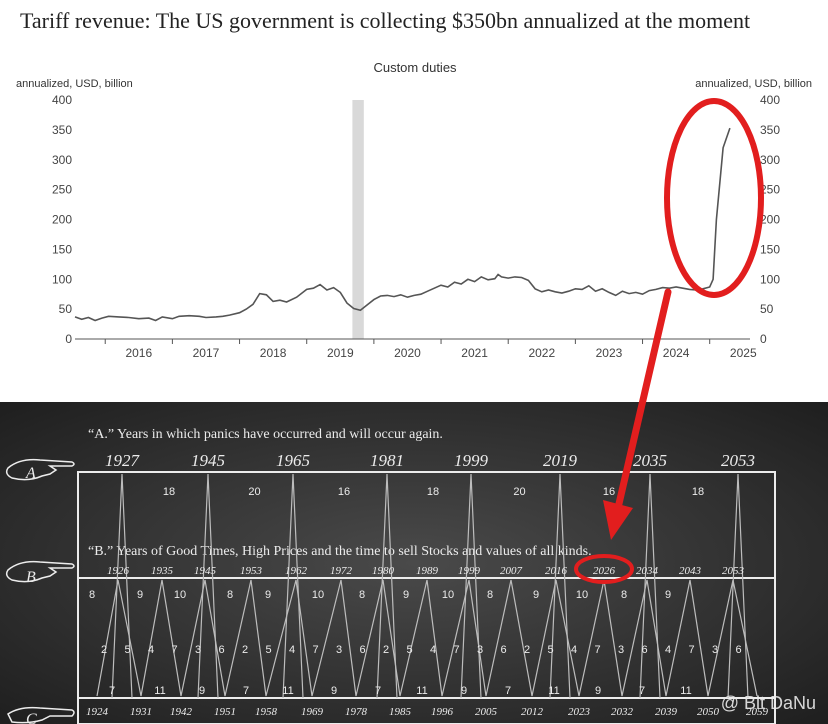  I want to click on y-tick-label-right: 400, so click(770, 100).